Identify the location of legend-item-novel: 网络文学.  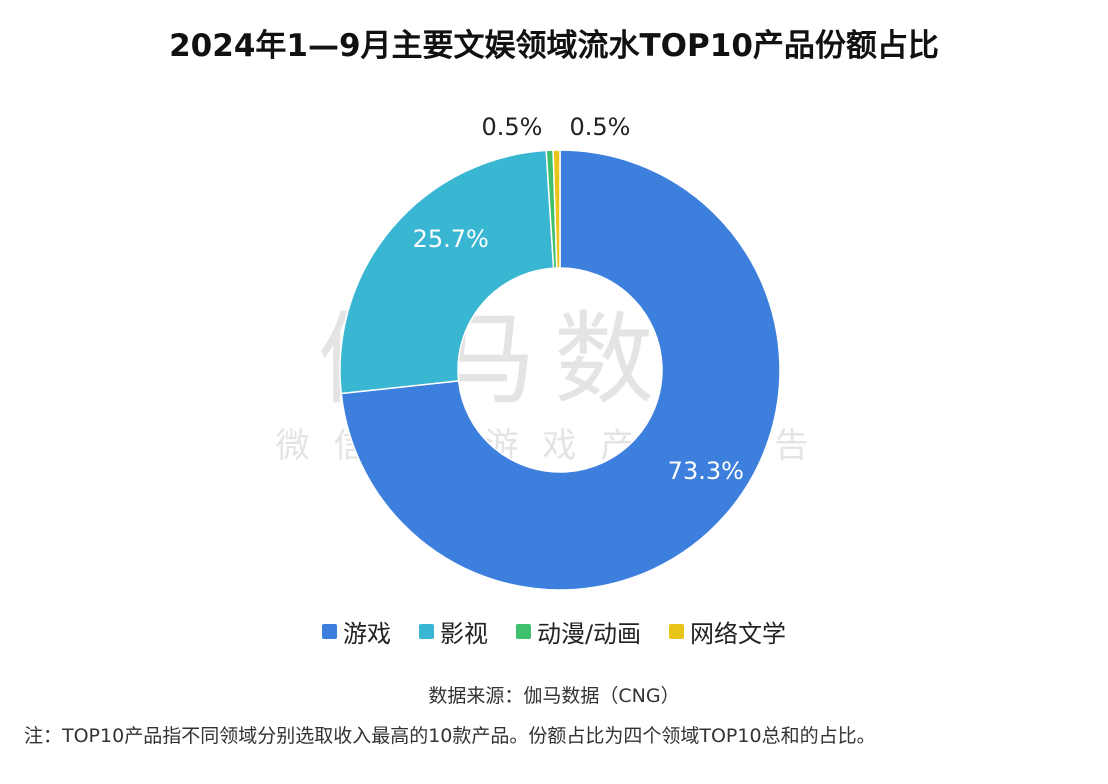
(727, 631).